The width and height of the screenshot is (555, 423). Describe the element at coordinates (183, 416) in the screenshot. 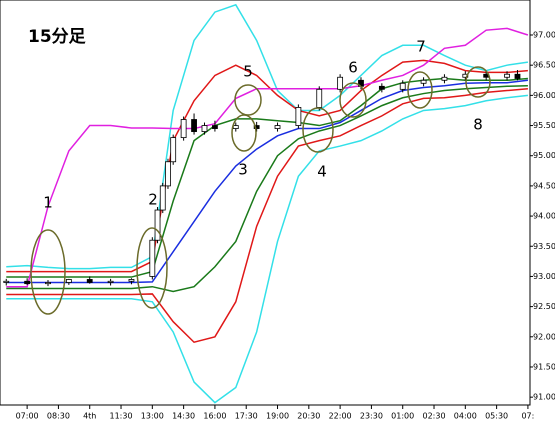

I see `x-tick-label: 14:30` at that location.